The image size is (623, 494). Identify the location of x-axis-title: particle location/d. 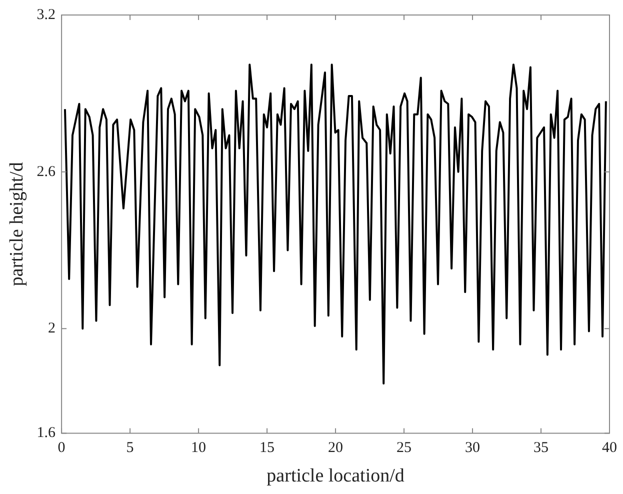
(335, 476).